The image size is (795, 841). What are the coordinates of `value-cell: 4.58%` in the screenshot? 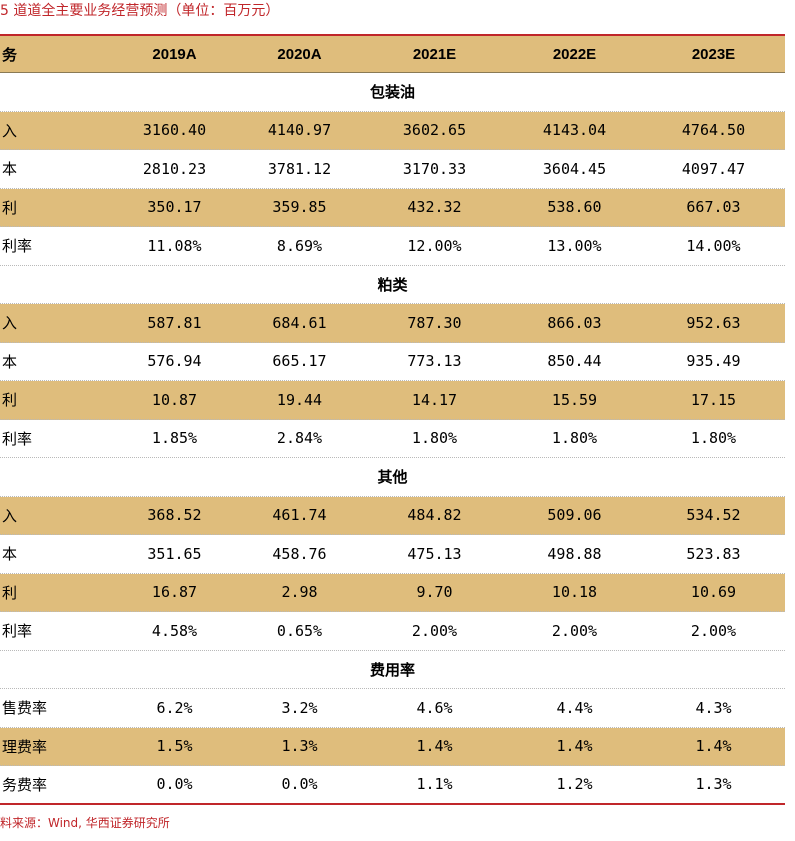 It's located at (174, 630).